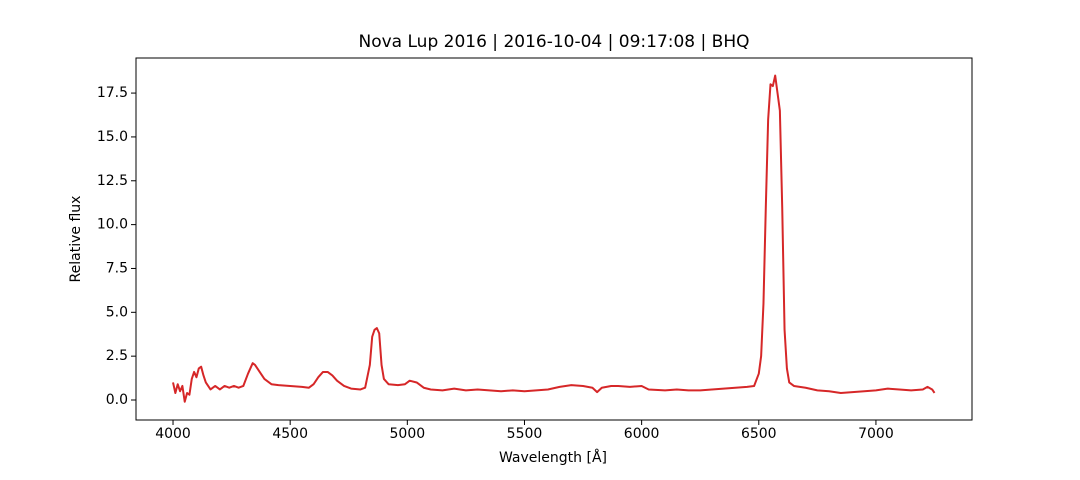  What do you see at coordinates (112, 137) in the screenshot?
I see `y-tick-label: 15.0` at bounding box center [112, 137].